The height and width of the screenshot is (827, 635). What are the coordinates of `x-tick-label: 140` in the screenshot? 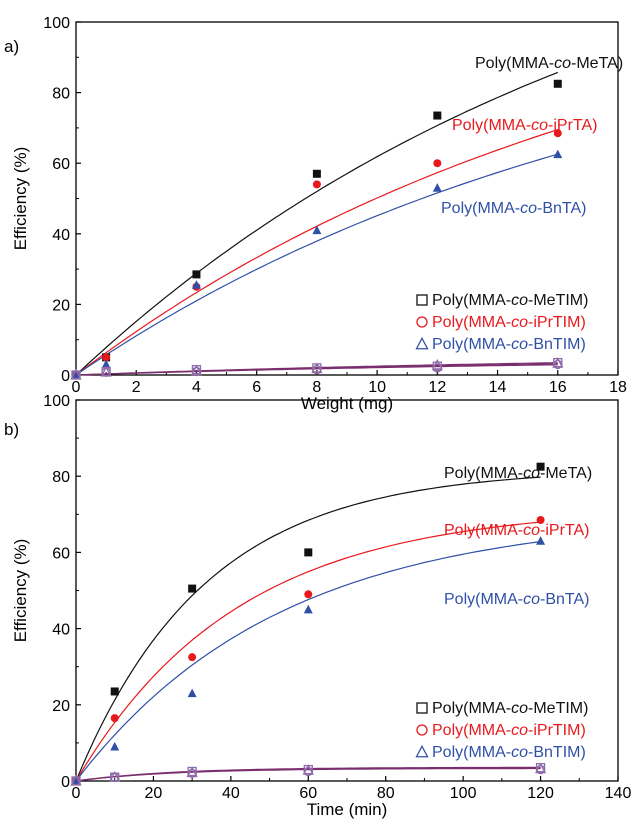 It's located at (618, 793).